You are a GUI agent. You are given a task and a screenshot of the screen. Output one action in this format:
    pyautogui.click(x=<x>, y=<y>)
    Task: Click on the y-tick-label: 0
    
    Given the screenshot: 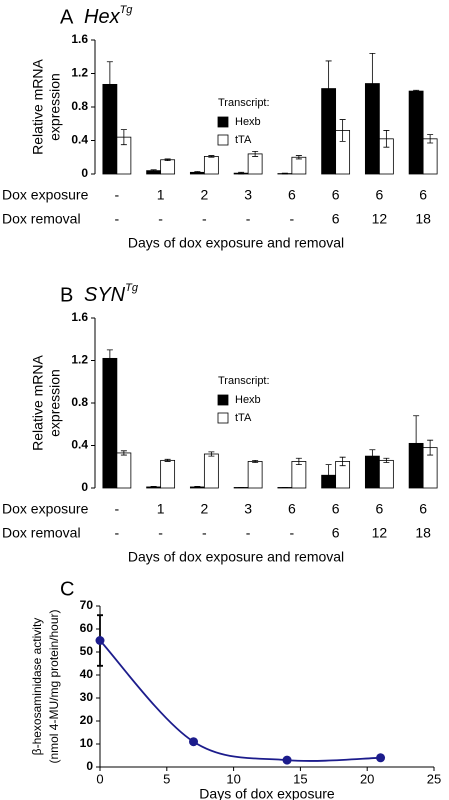 What is the action you would take?
    pyautogui.click(x=84, y=173)
    